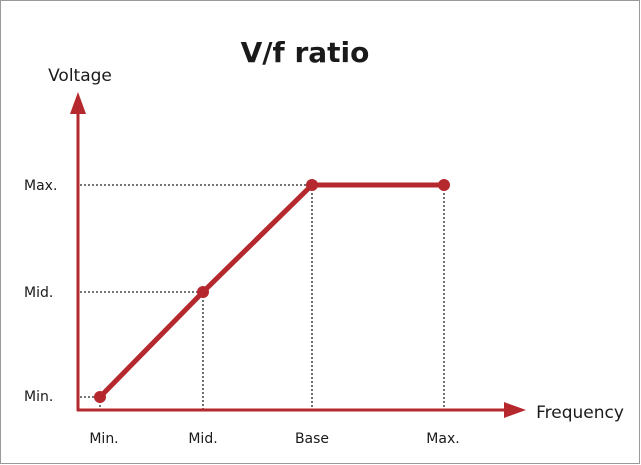 The height and width of the screenshot is (465, 641). Describe the element at coordinates (80, 76) in the screenshot. I see `y-axis-label: Voltage` at that location.